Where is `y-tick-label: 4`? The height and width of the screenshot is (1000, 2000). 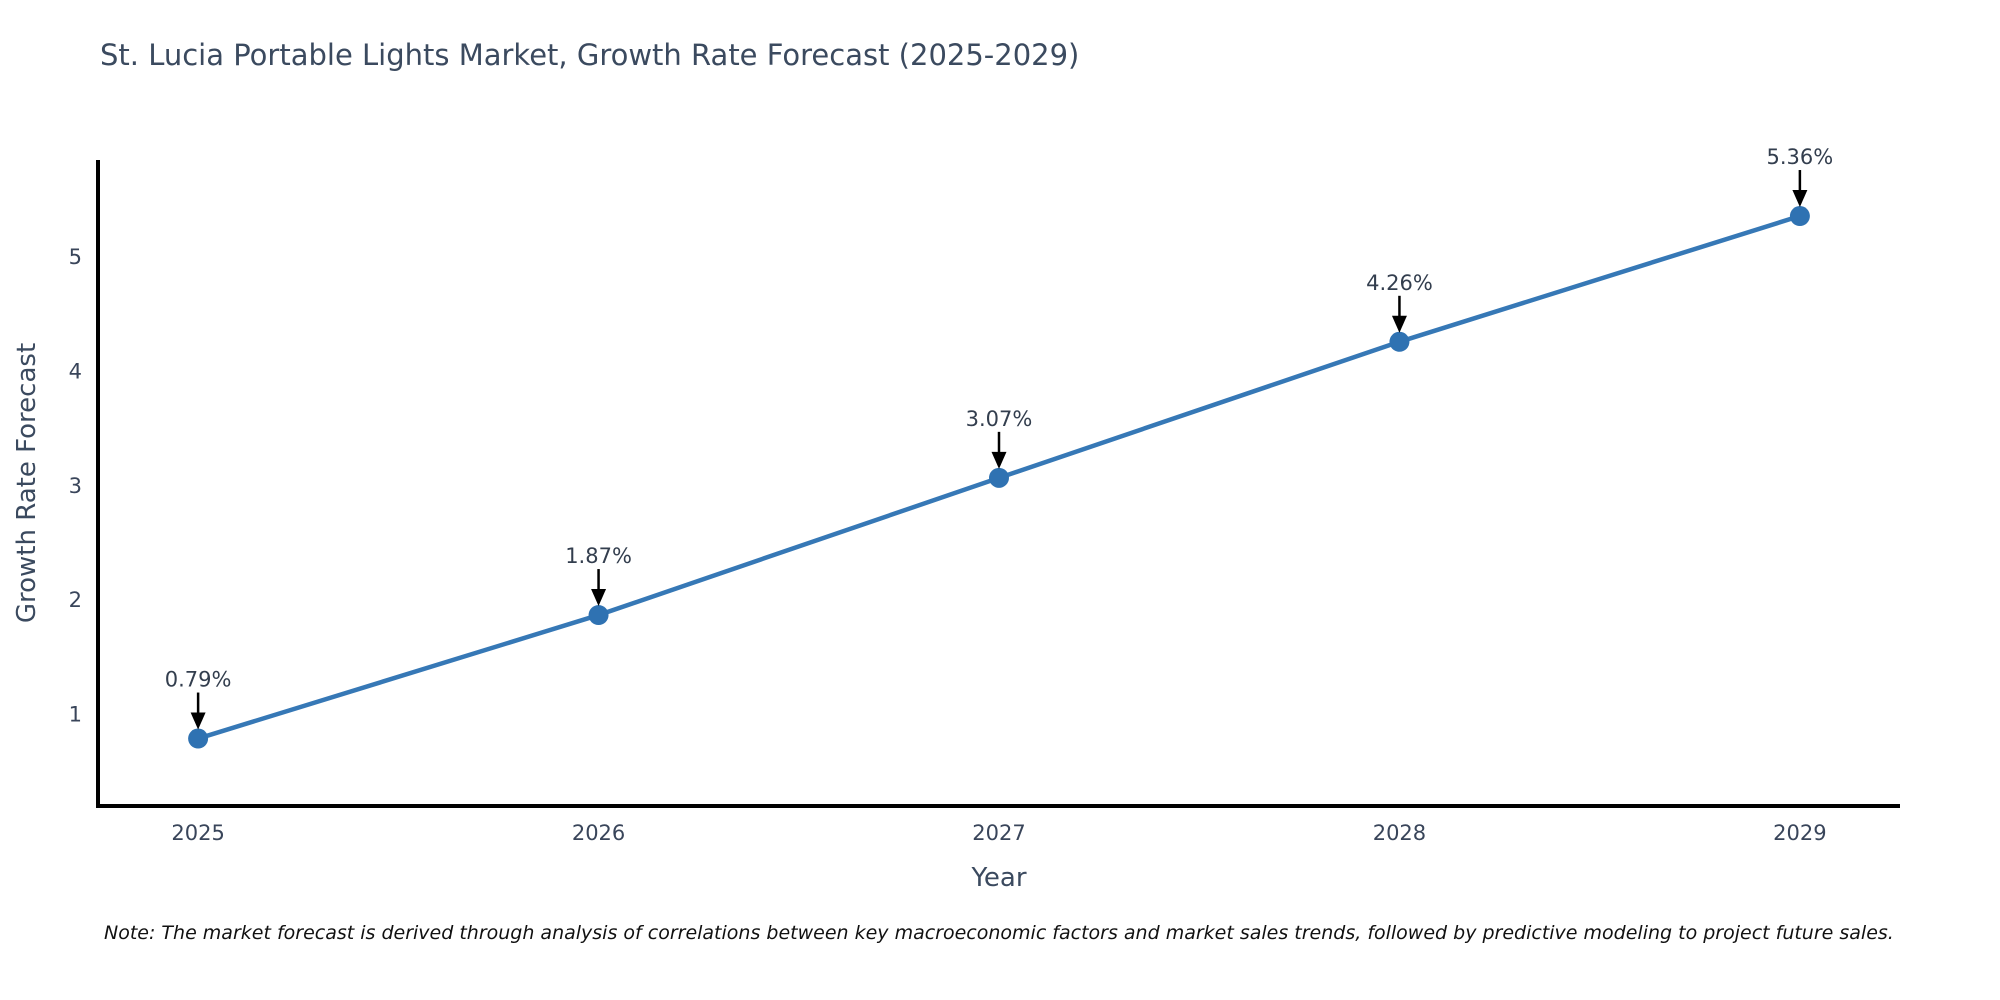
y-tick-label: 4 is located at coordinates (75, 372).